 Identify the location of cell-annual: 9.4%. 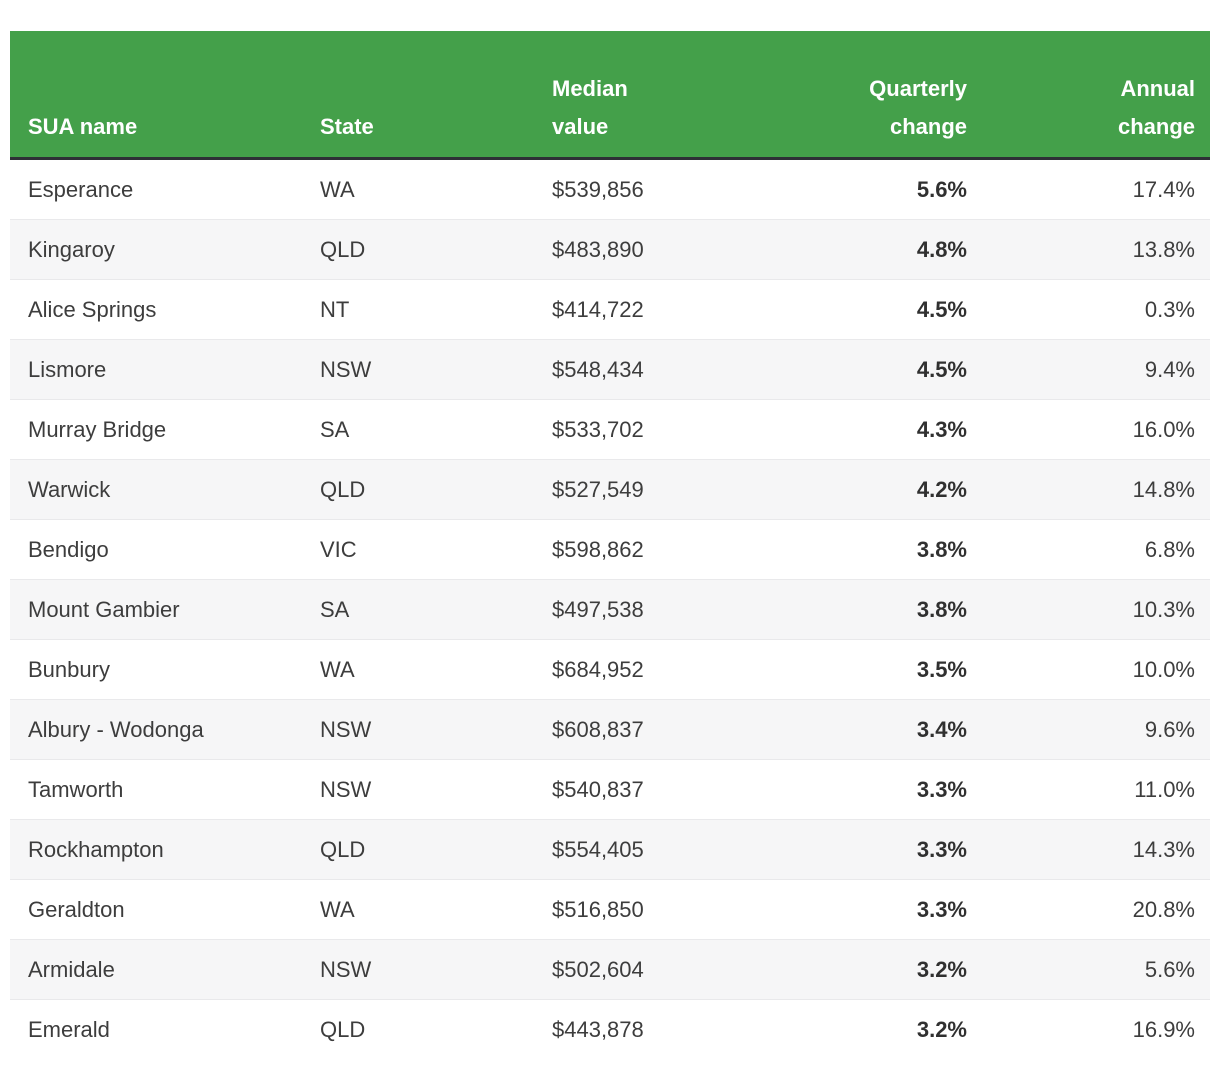
(1096, 369).